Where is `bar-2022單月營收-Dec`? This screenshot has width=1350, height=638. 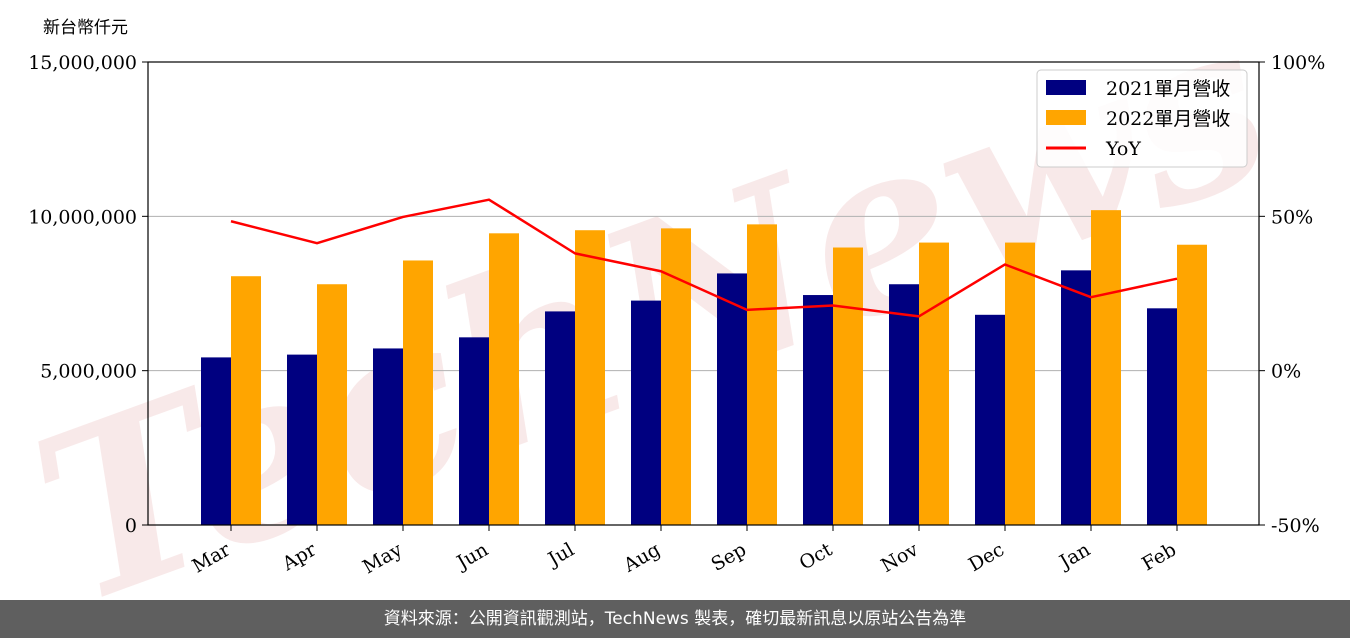 bar-2022單月營收-Dec is located at coordinates (1020, 384).